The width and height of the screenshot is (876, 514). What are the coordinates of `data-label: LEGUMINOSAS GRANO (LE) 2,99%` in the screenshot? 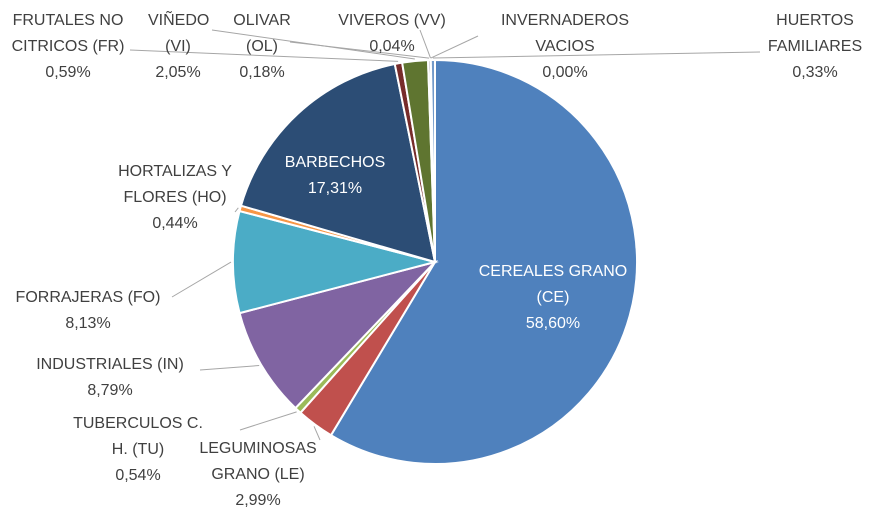 It's located at (258, 475).